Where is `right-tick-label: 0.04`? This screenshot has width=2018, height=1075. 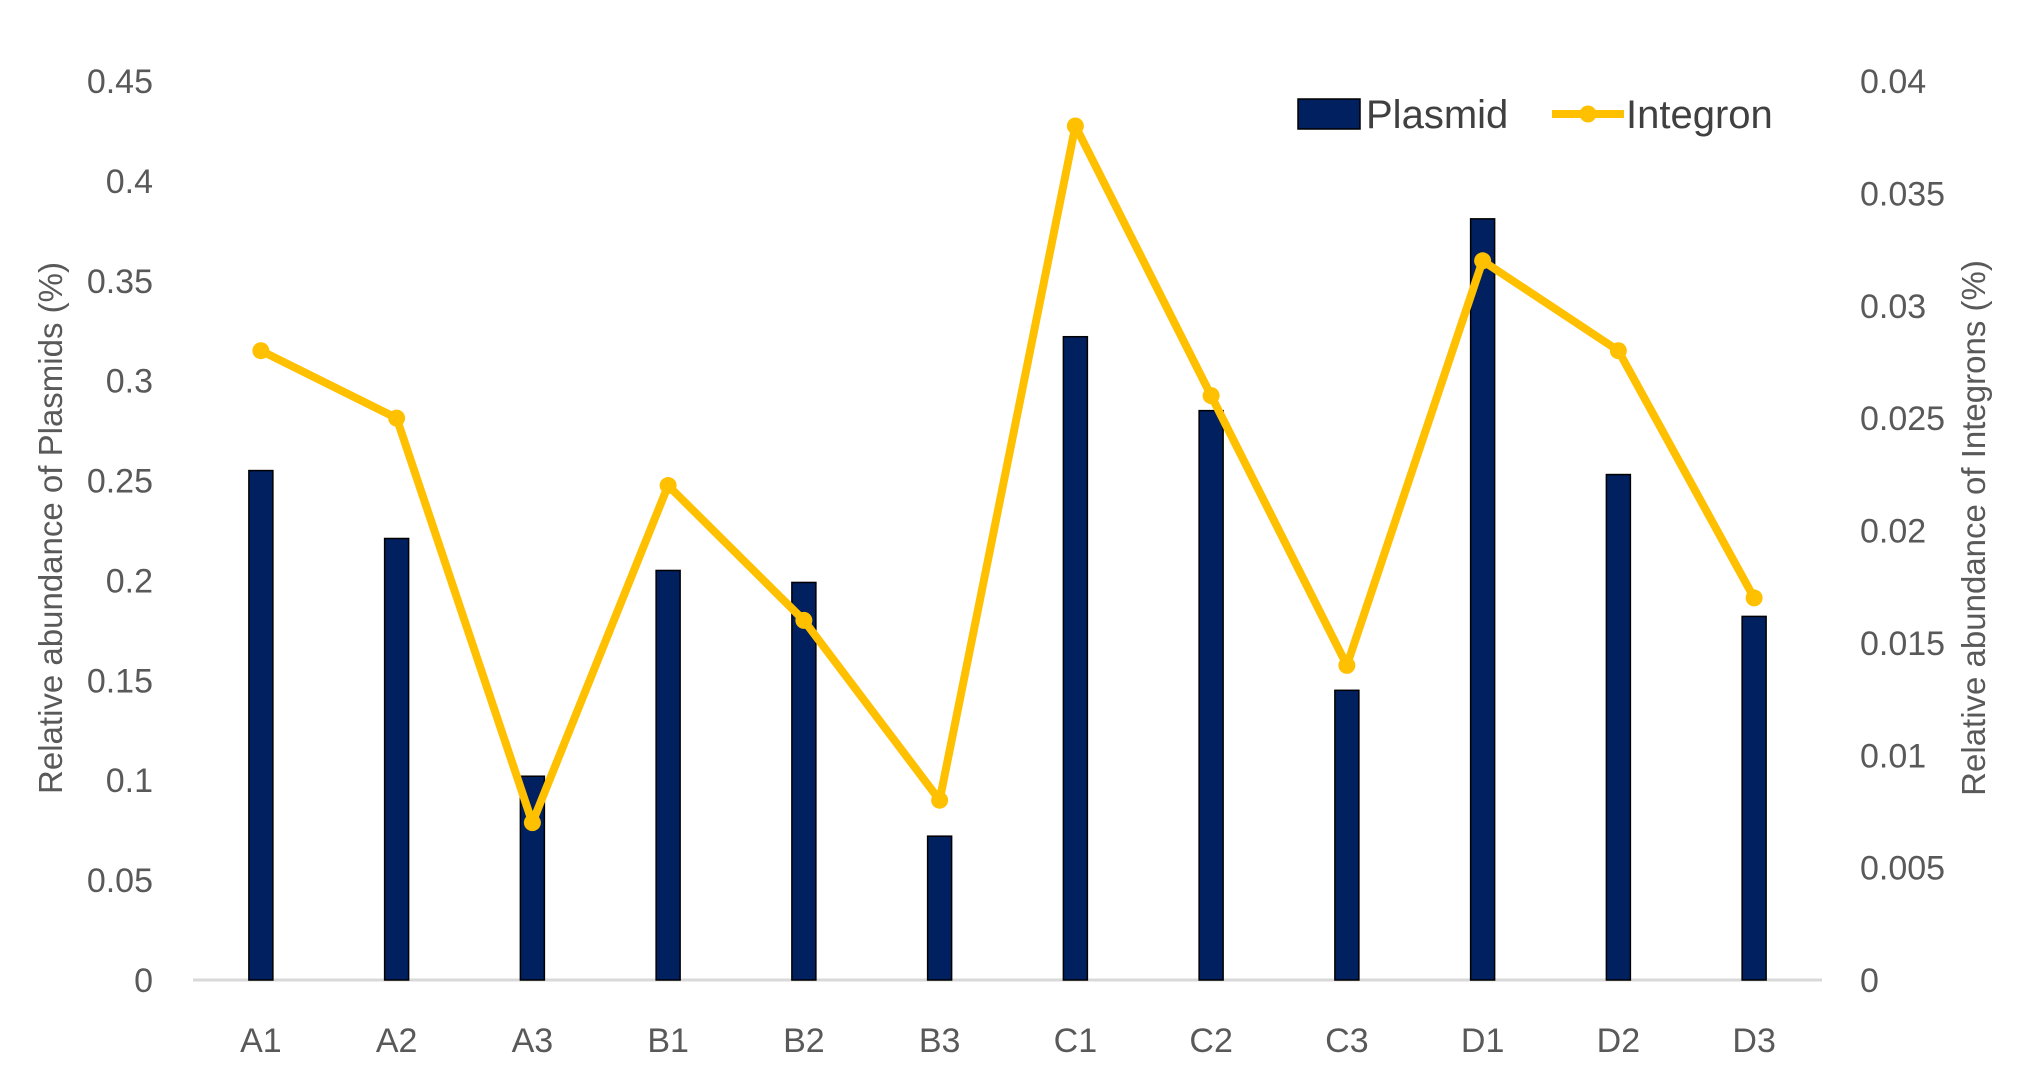 right-tick-label: 0.04 is located at coordinates (1893, 82).